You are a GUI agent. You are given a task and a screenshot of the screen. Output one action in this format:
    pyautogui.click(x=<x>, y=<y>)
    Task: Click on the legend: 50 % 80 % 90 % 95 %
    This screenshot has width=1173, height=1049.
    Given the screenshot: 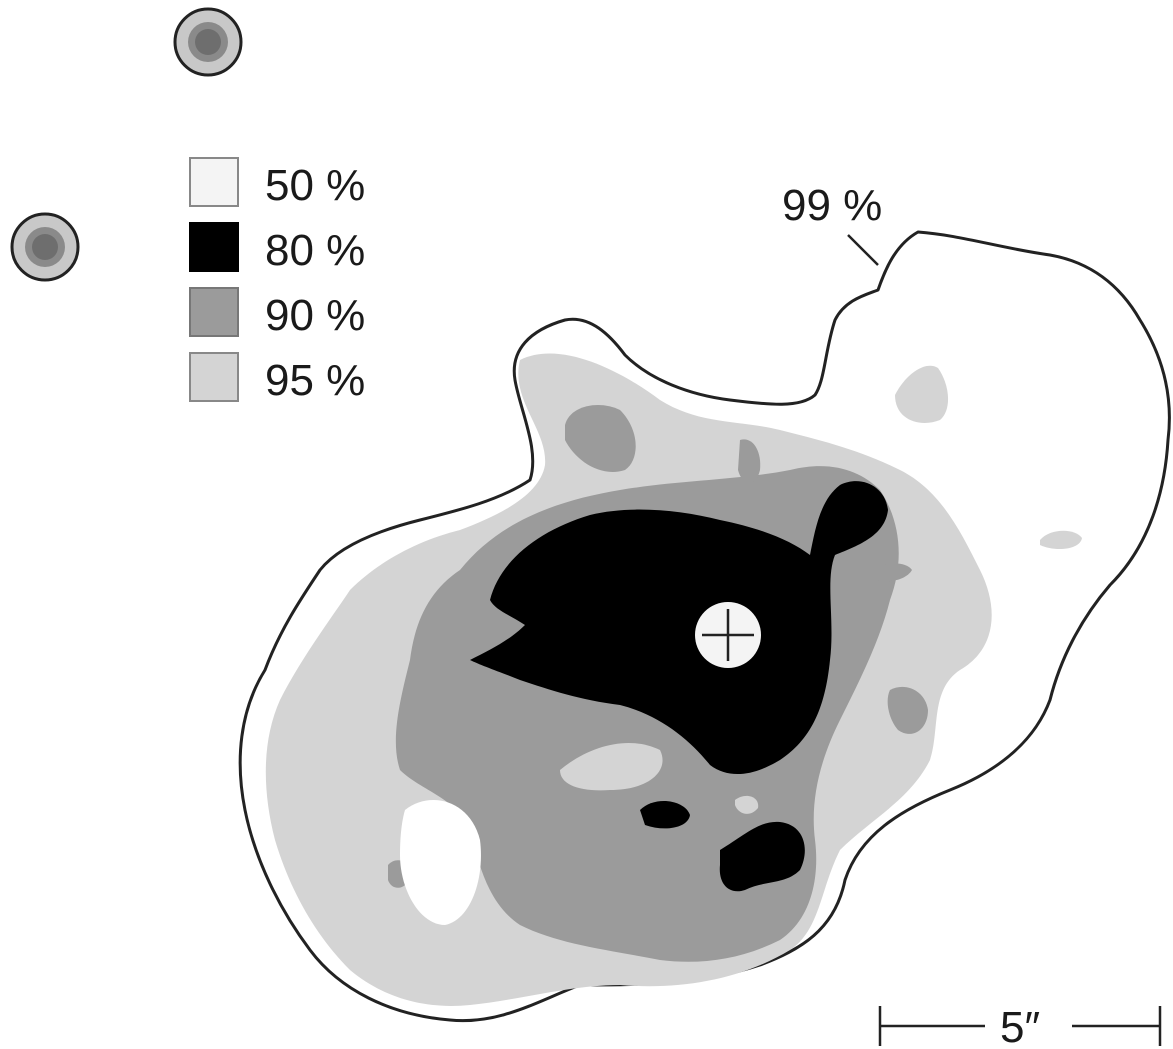 What is the action you would take?
    pyautogui.click(x=277, y=281)
    